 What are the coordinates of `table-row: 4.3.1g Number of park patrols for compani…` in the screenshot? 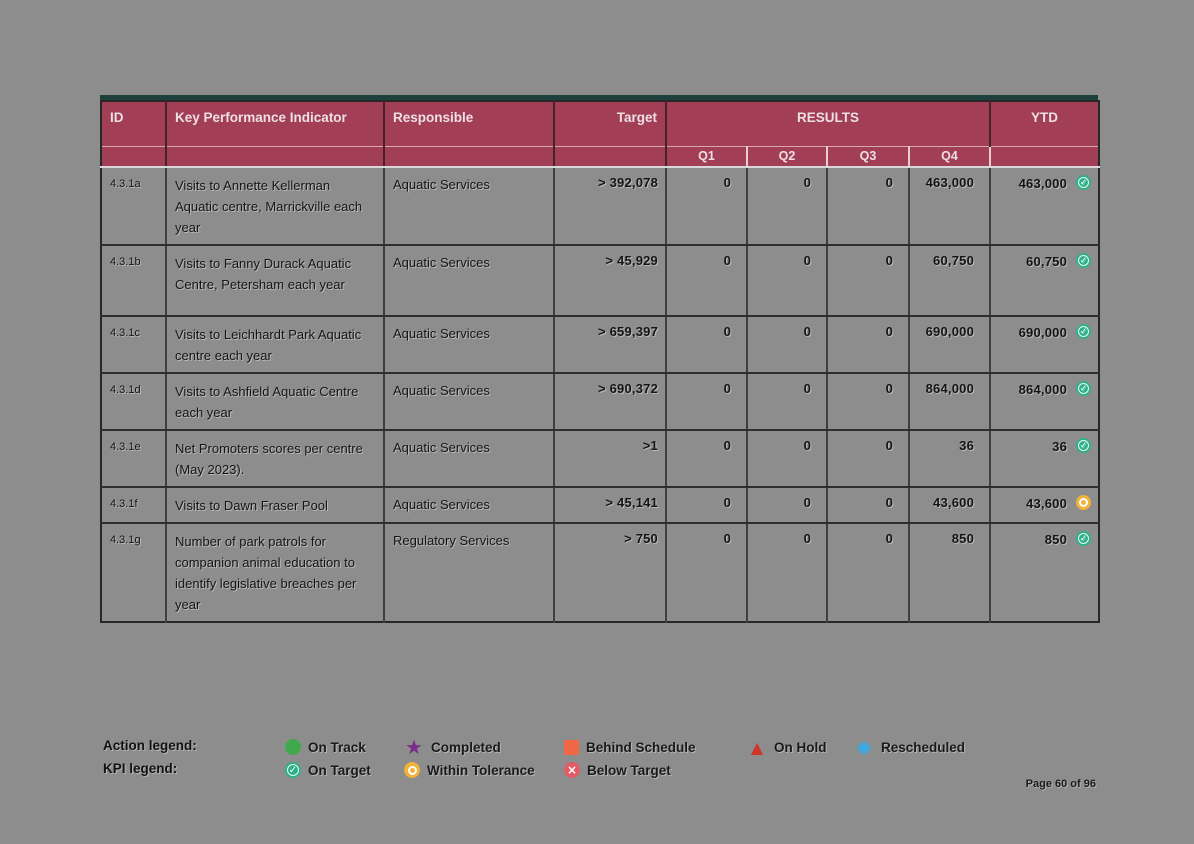 It's located at (600, 572).